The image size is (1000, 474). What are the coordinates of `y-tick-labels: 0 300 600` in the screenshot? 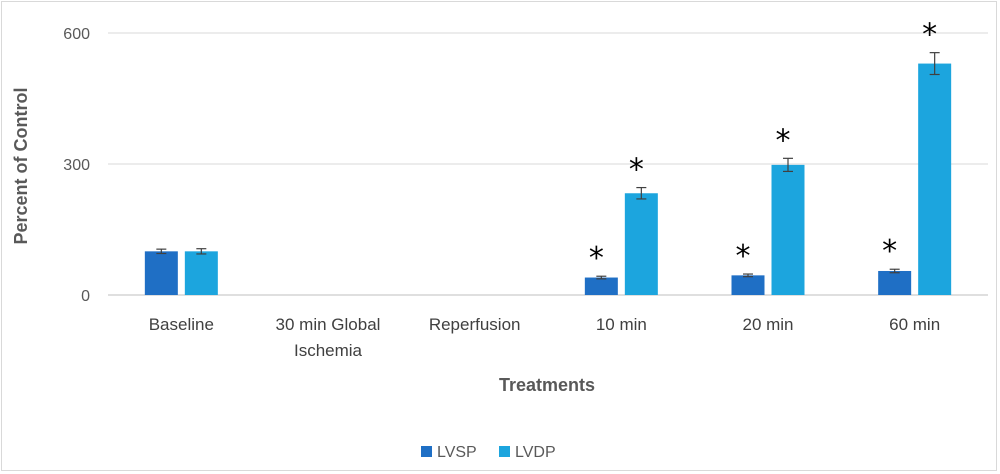 It's located at (76, 165).